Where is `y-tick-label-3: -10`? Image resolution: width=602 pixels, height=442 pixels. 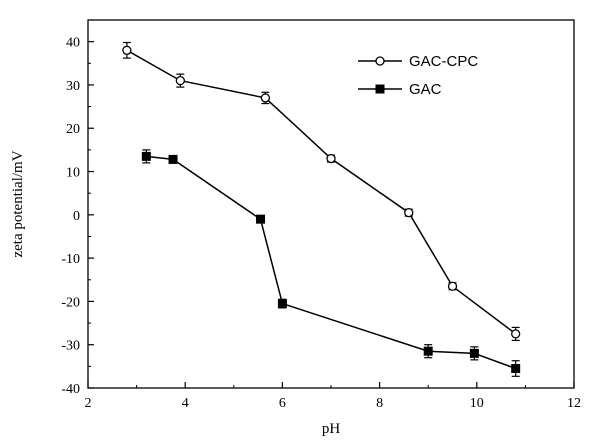 y-tick-label-3: -10 is located at coordinates (70, 259).